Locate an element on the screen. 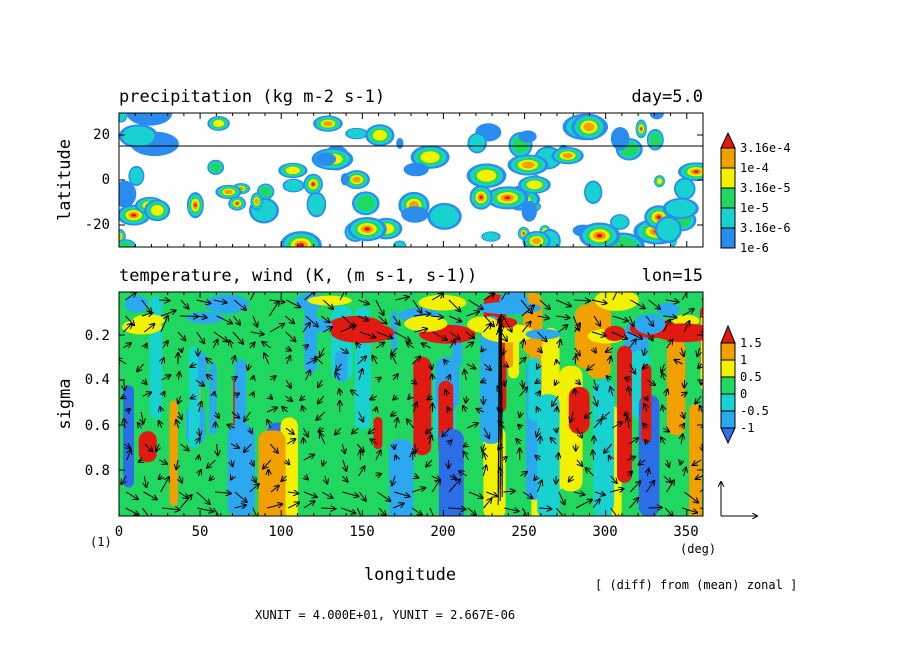 Image resolution: width=904 pixels, height=658 pixels. xtick-label: 150 is located at coordinates (361, 532).